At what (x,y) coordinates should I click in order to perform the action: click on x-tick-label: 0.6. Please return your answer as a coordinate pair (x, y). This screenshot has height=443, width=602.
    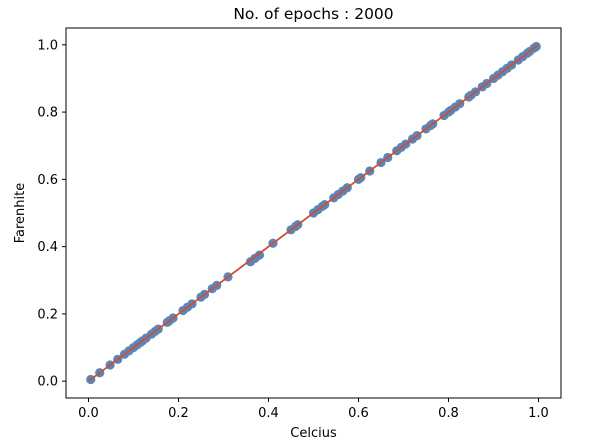
    Looking at the image, I should click on (358, 413).